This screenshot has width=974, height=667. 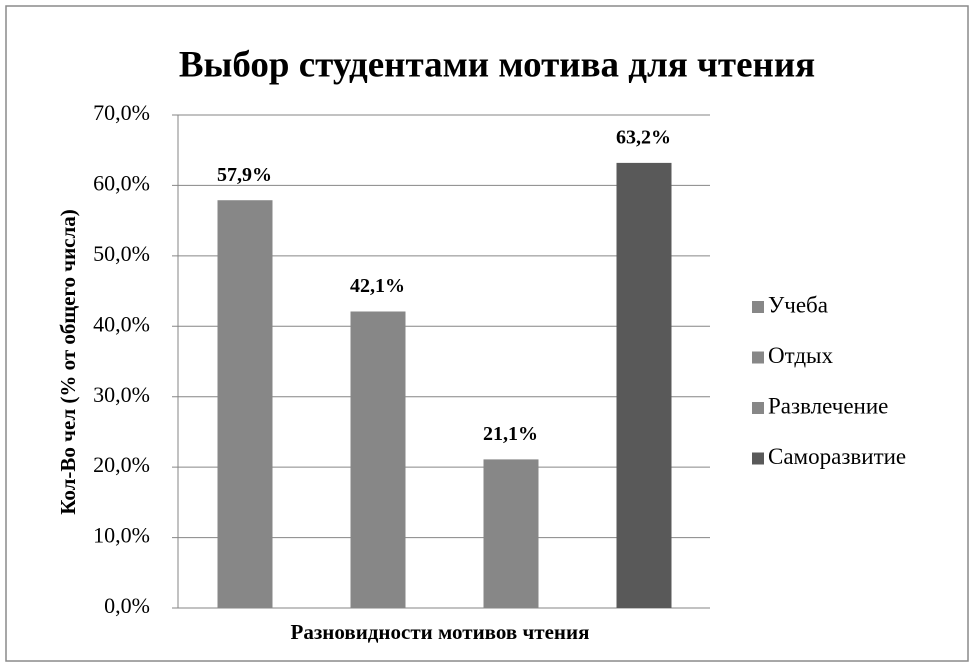 What do you see at coordinates (801, 355) in the screenshot?
I see `legend-label: Отдых` at bounding box center [801, 355].